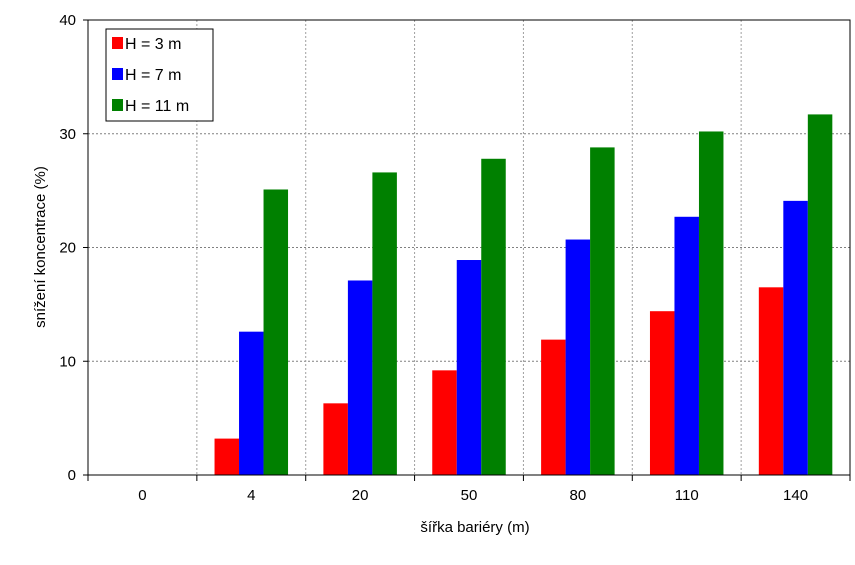  Describe the element at coordinates (72, 475) in the screenshot. I see `y-tick-label: 0` at that location.